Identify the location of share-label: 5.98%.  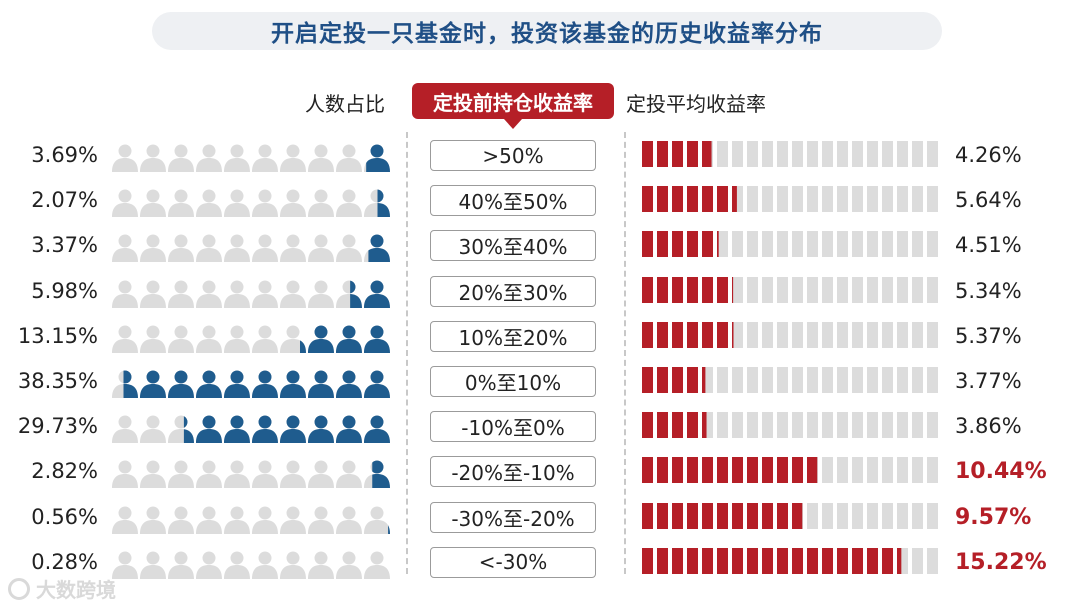
(64, 290).